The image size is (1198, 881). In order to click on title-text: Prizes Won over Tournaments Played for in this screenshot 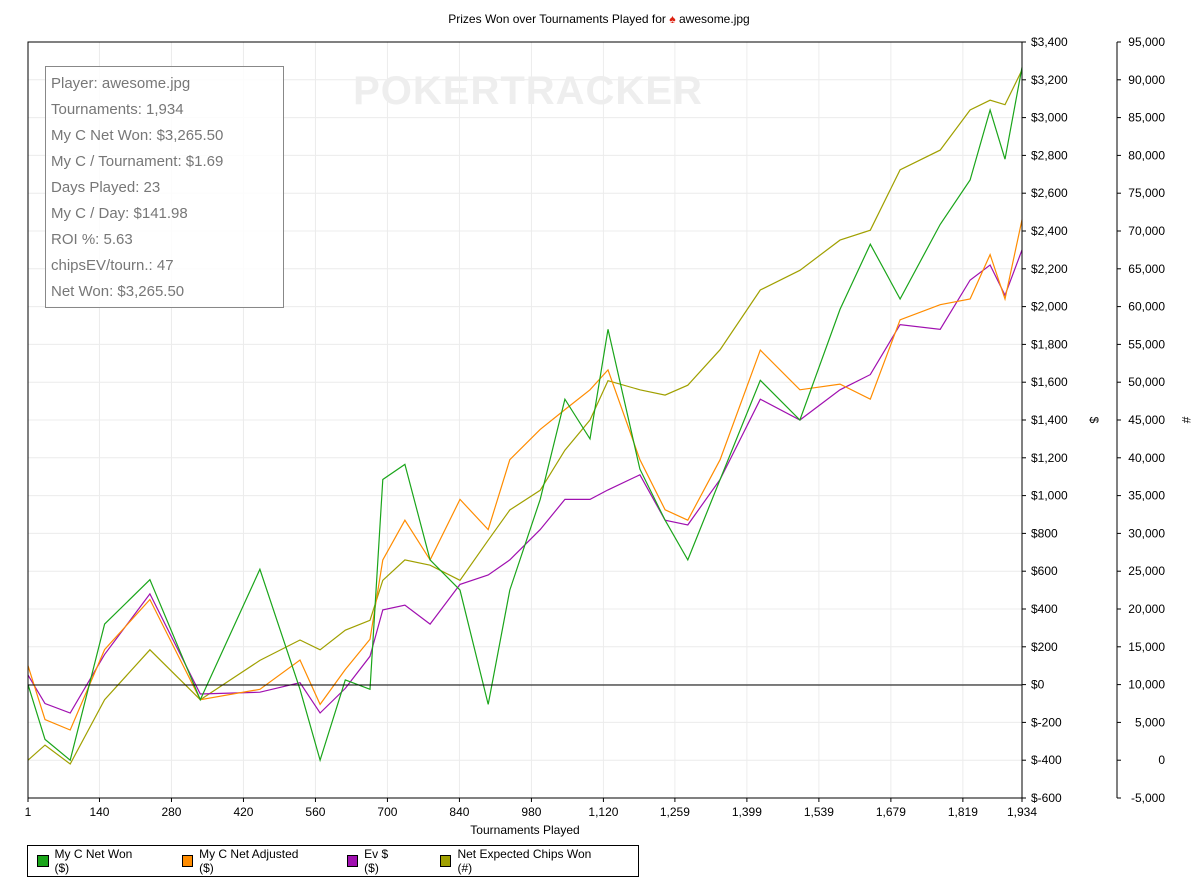, I will do `click(557, 19)`.